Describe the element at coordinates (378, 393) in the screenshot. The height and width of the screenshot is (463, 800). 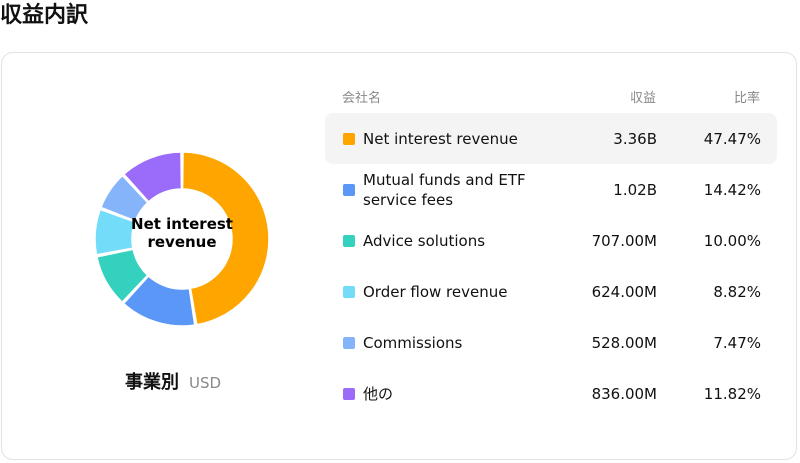
I see `row-name: 他の` at that location.